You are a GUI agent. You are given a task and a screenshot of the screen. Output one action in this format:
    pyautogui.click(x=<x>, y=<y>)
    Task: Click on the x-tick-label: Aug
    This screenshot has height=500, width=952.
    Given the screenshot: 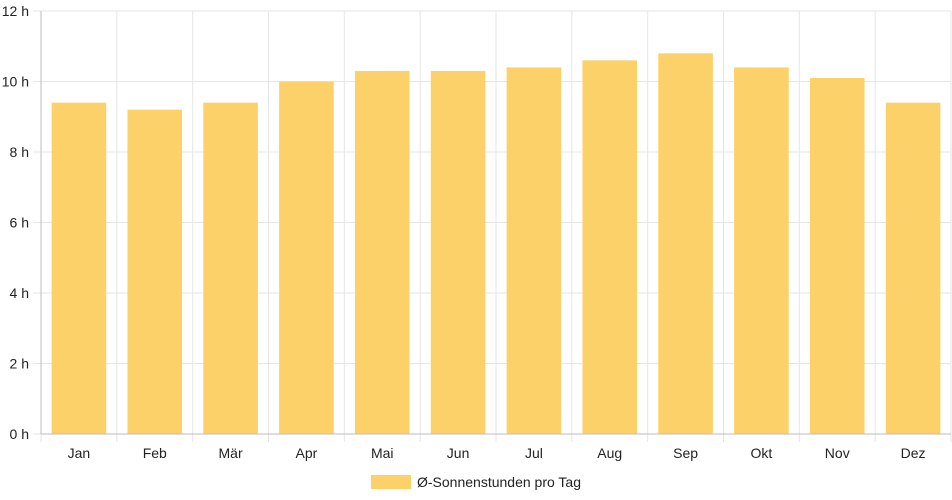 What is the action you would take?
    pyautogui.click(x=609, y=453)
    